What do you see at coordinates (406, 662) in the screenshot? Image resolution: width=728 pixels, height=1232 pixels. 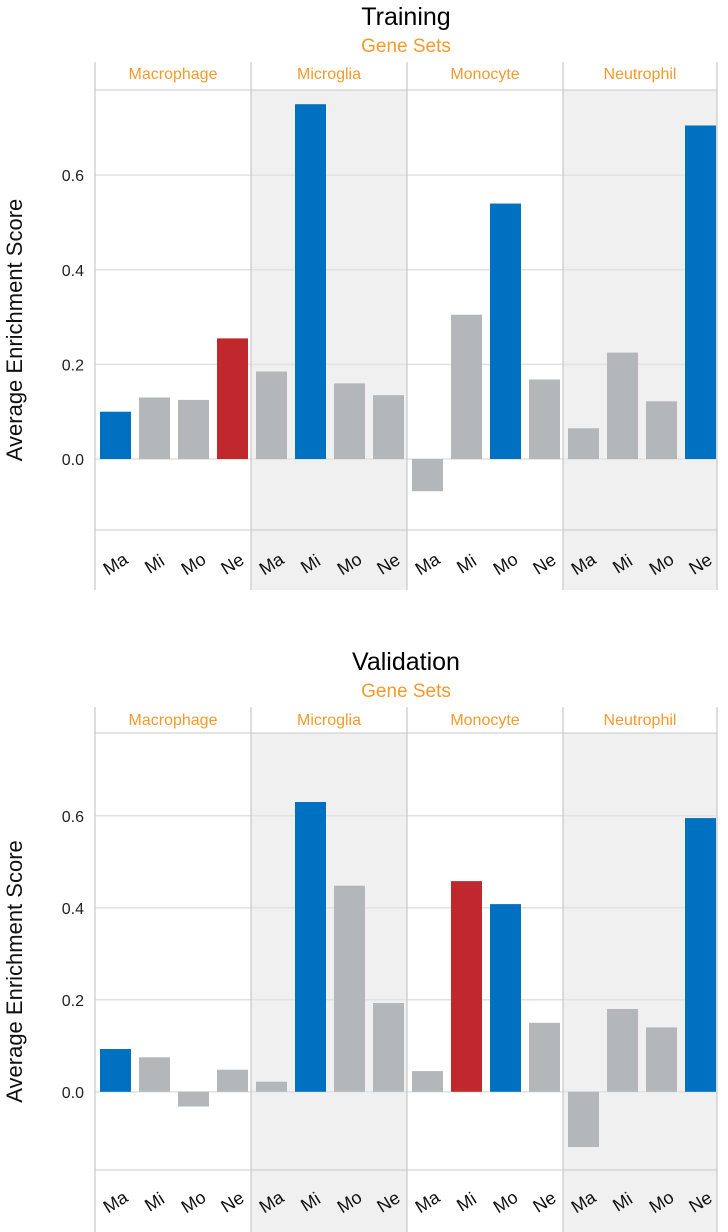 I see `chart-title: Validation` at bounding box center [406, 662].